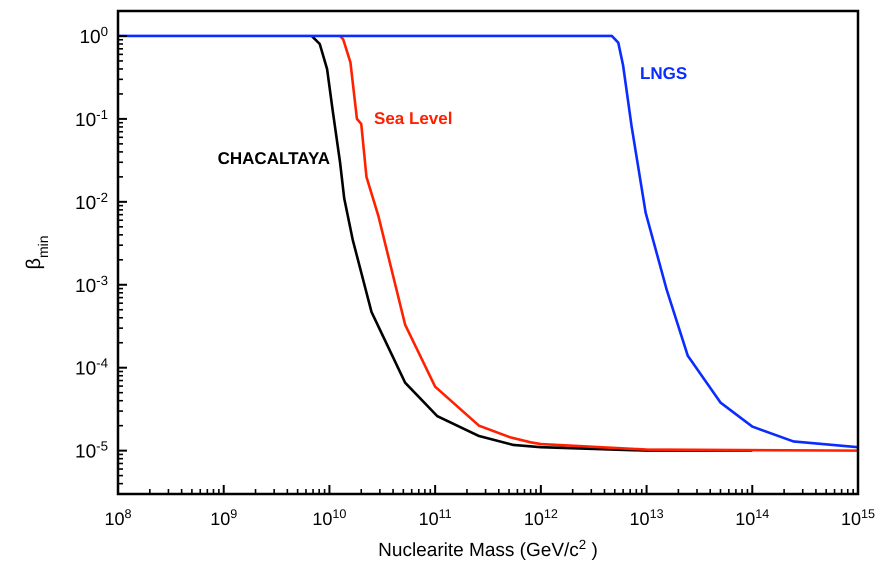 The width and height of the screenshot is (877, 574). I want to click on x-tick-label: 10$^{9}$, so click(224, 518).